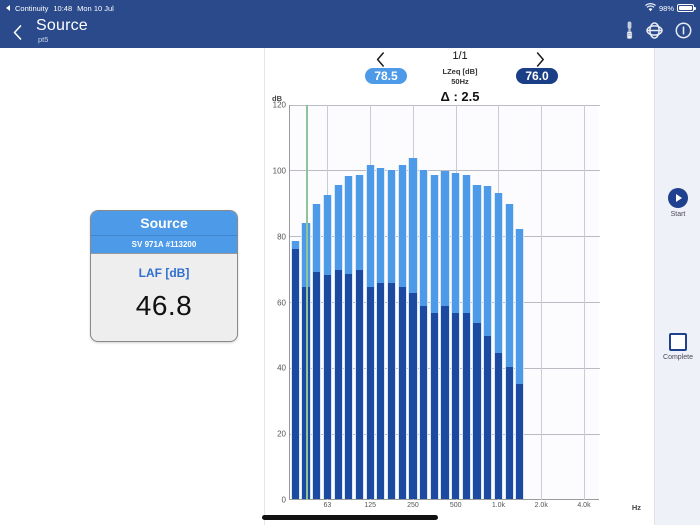  I want to click on x-axis-tick-label: 1.0k, so click(498, 505).